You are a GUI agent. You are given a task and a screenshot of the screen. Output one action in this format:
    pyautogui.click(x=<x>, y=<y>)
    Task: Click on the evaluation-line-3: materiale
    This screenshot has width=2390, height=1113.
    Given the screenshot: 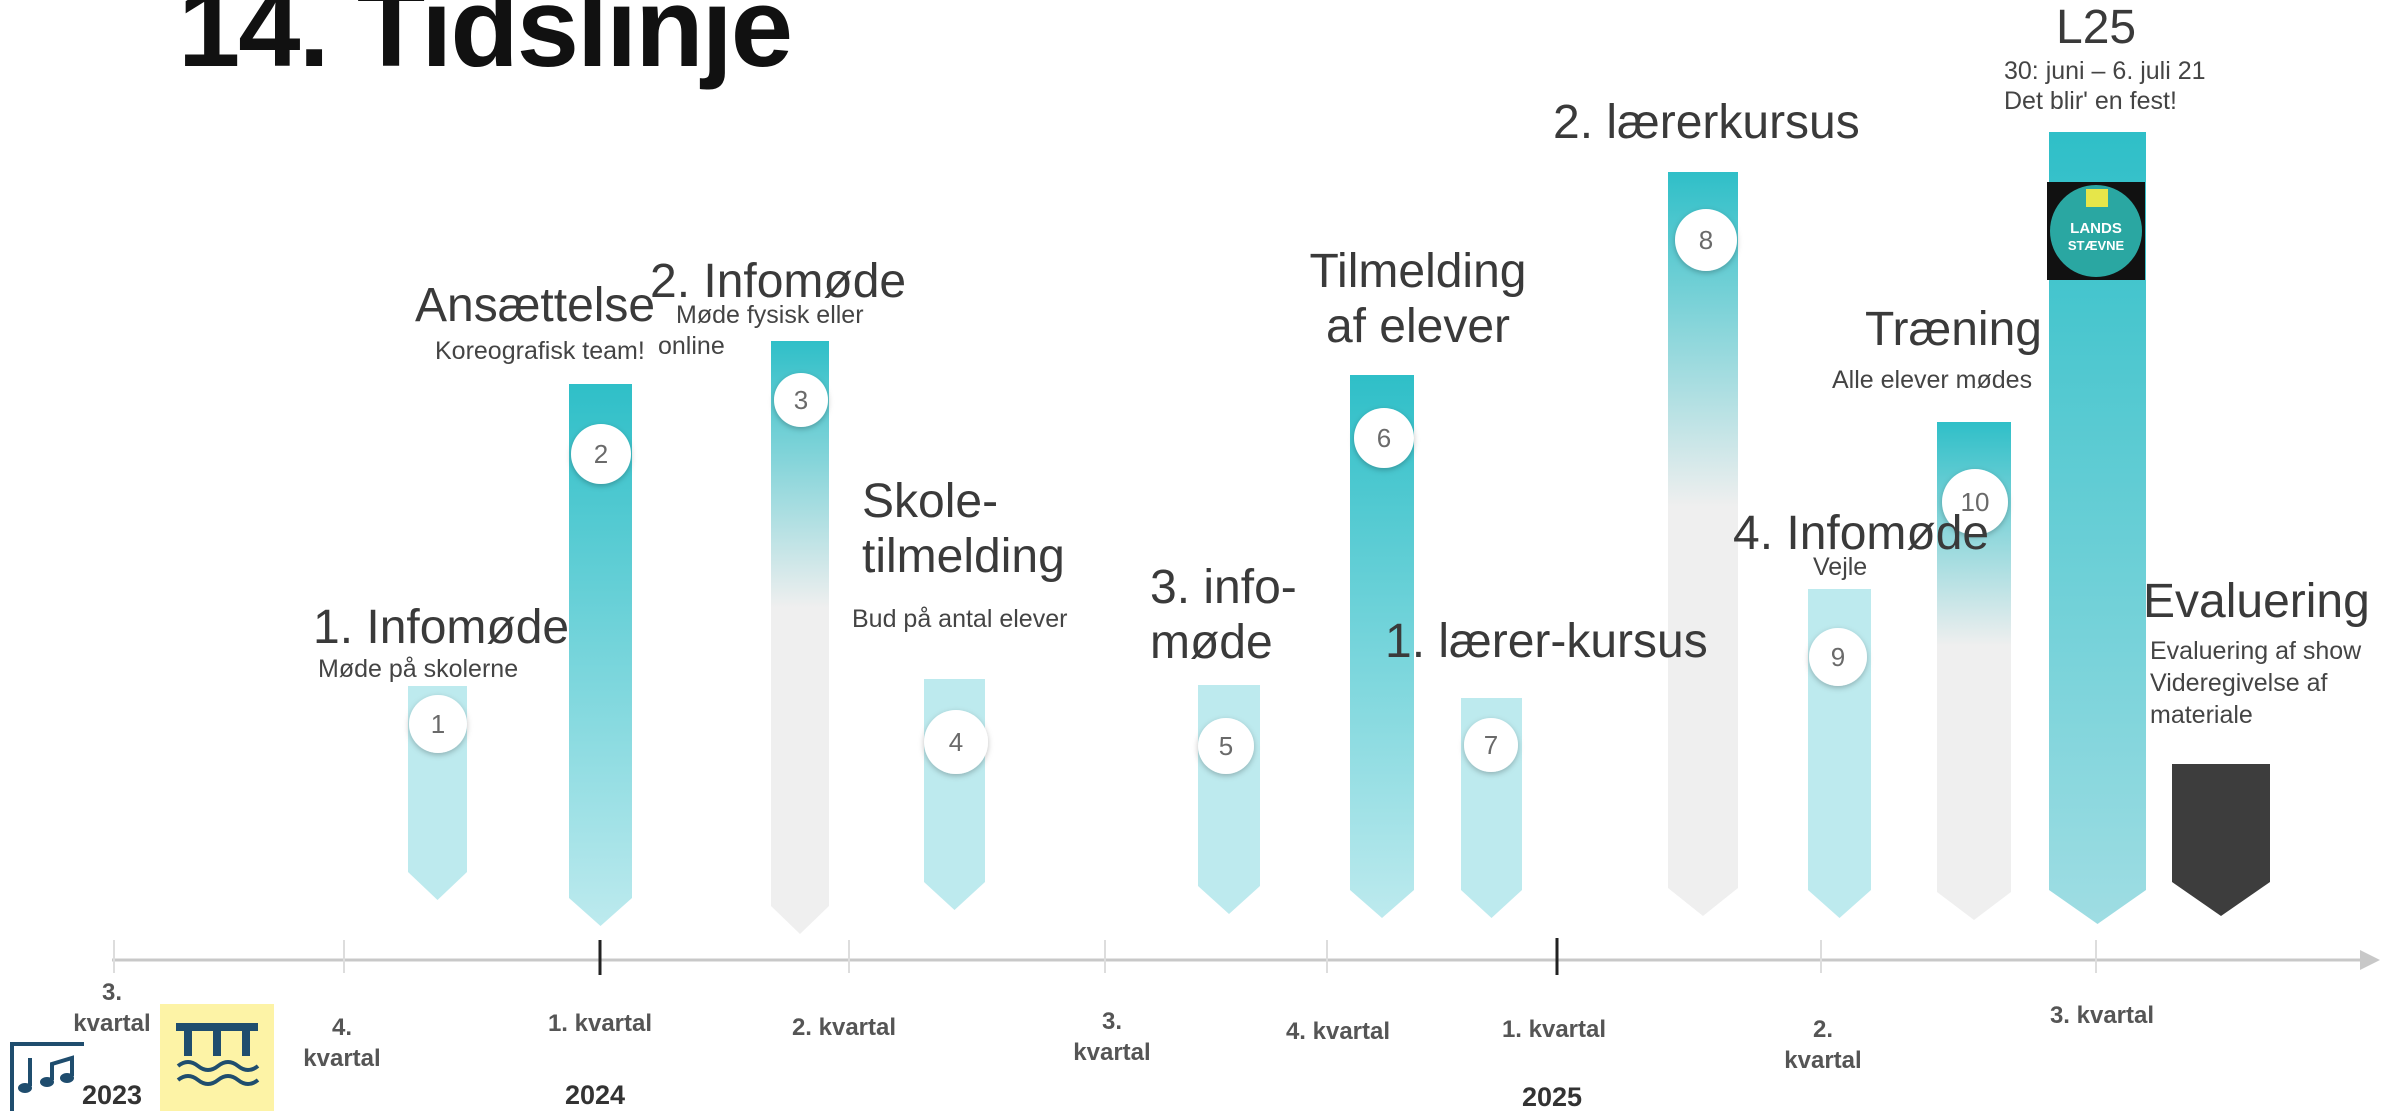 What is the action you would take?
    pyautogui.click(x=2201, y=715)
    